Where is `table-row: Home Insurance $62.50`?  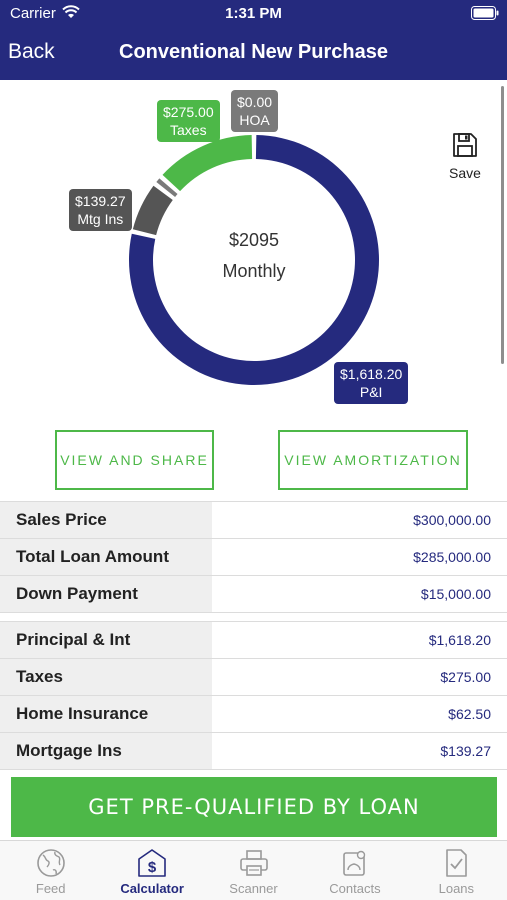 table-row: Home Insurance $62.50 is located at coordinates (253, 714).